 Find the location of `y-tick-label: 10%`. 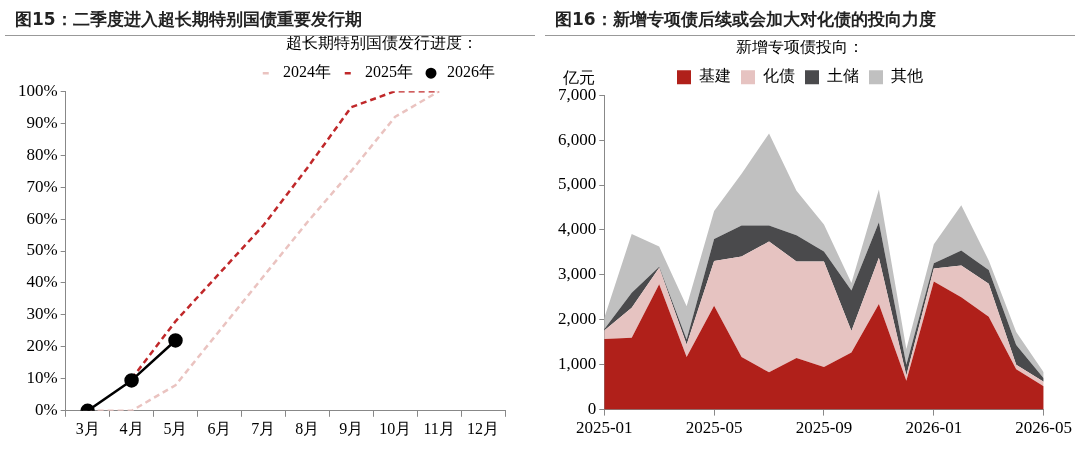

y-tick-label: 10% is located at coordinates (42, 378).